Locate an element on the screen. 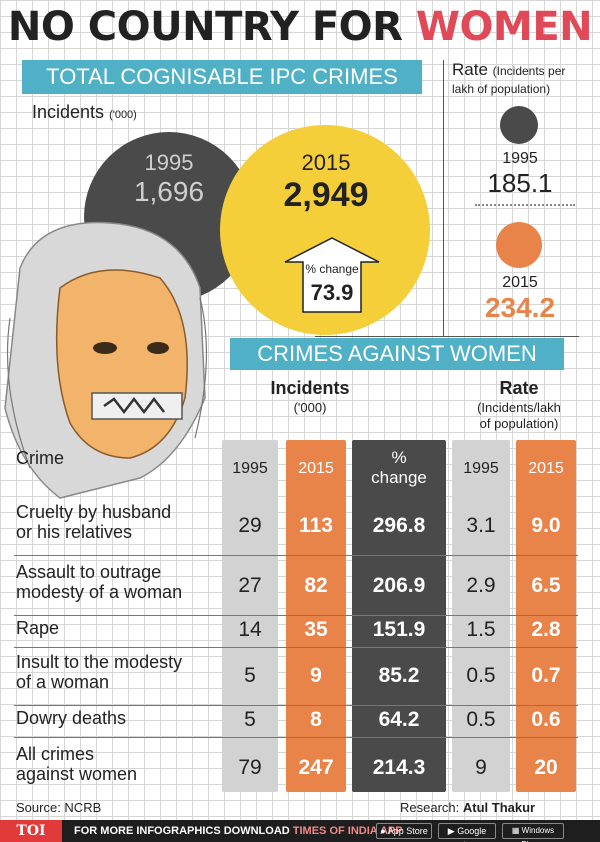 This screenshot has height=842, width=600. research-credit: Research: Atul Thakur is located at coordinates (467, 807).